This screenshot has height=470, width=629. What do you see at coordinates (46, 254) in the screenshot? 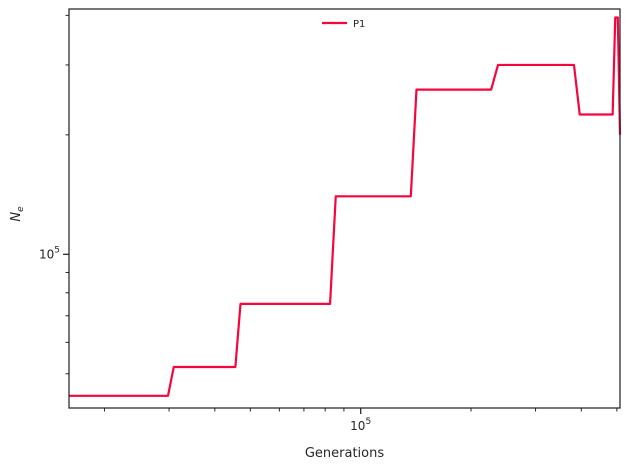
I see `y-tick-label-base: 10` at bounding box center [46, 254].